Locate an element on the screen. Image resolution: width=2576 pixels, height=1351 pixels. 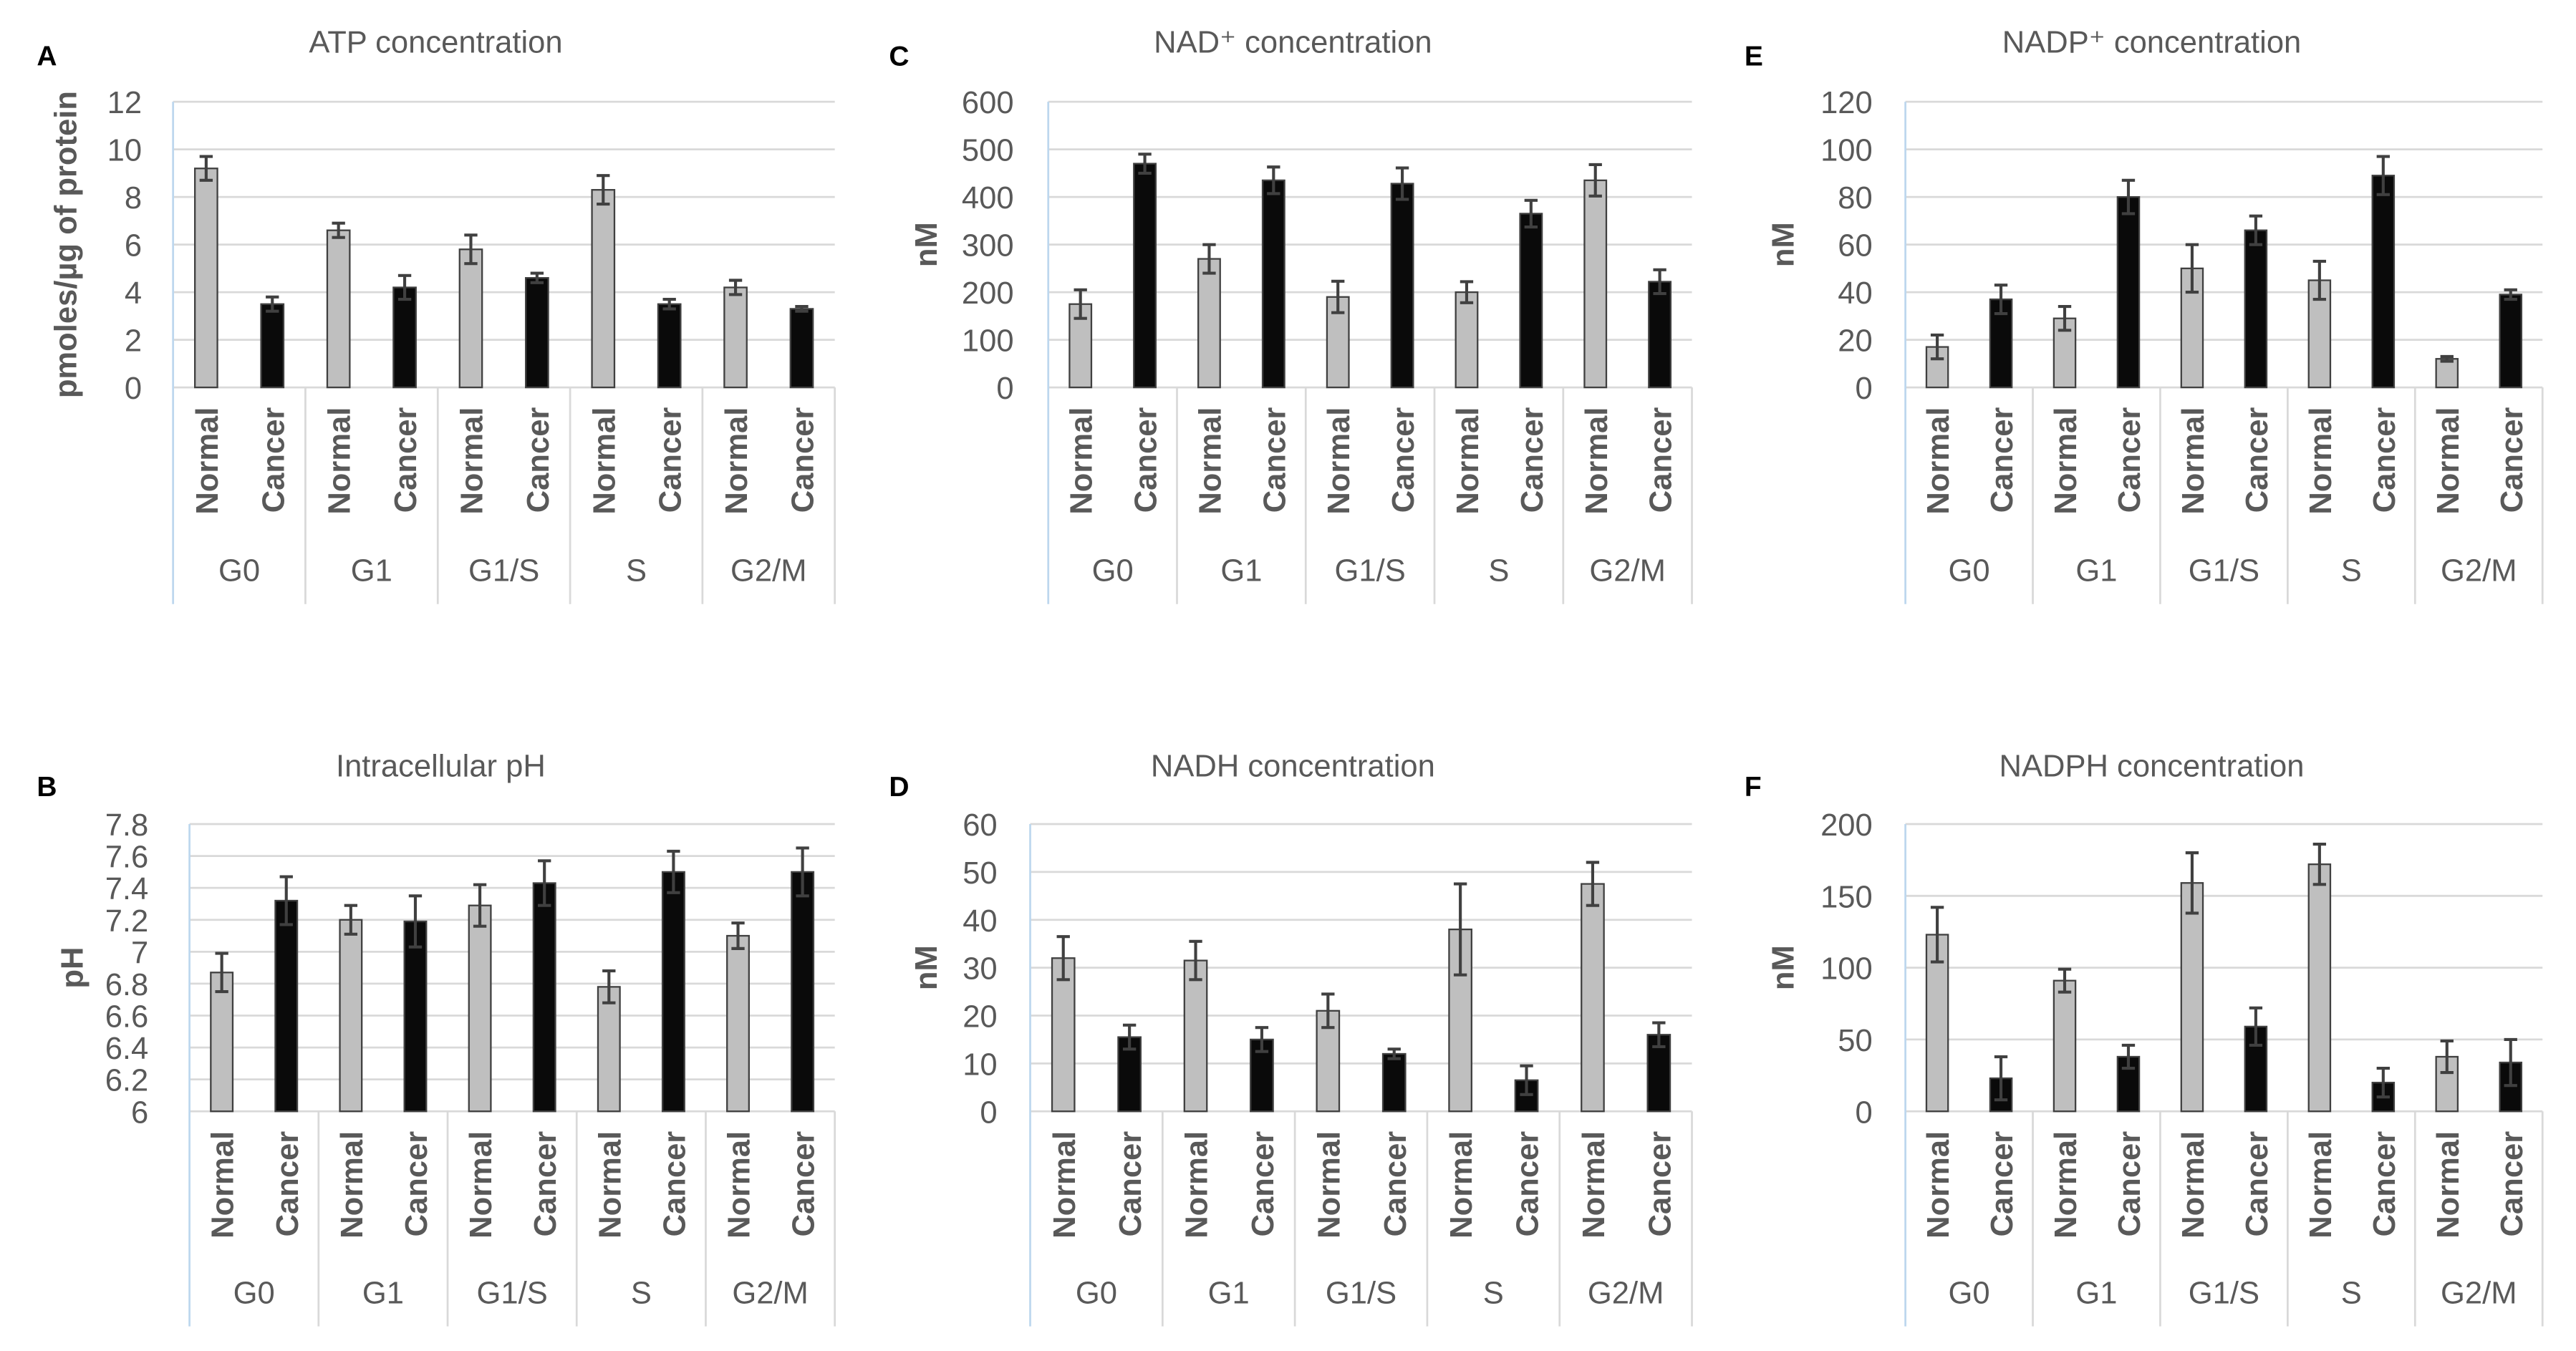
panel-letter: D is located at coordinates (899, 787).